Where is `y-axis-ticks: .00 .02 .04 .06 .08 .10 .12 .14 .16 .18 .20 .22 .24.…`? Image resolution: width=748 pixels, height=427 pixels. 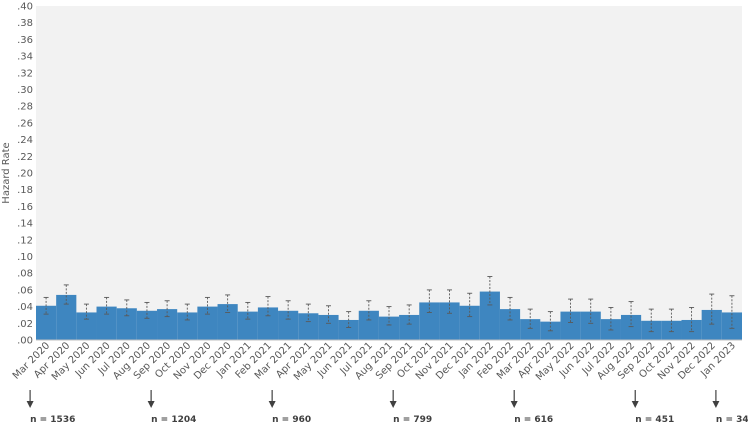 y-axis-ticks: .00 .02 .04 .06 .08 .10 .12 .14 .16 .18 .20 .22 .24.… is located at coordinates (25, 174).